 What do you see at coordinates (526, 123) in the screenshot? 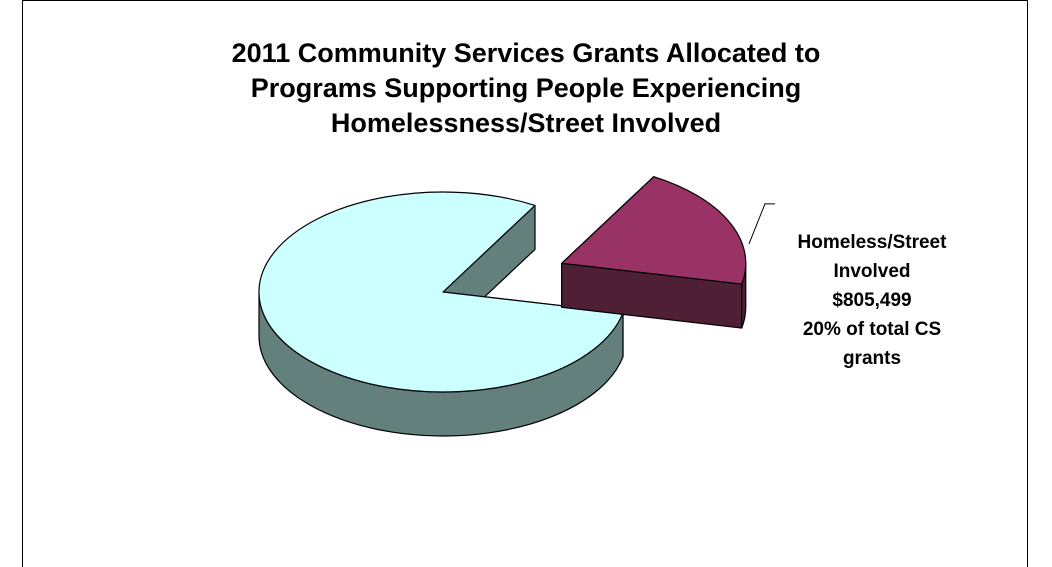
I see `chart-title-line-3: Homelessness/Street Involved` at bounding box center [526, 123].